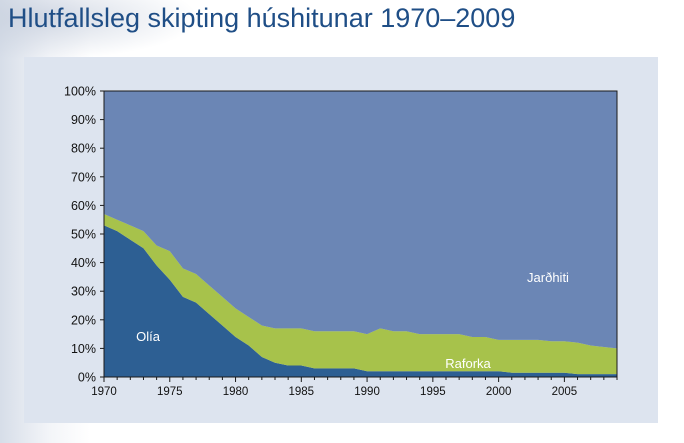 The image size is (684, 443). I want to click on y-tick-label: 50%, so click(83, 235).